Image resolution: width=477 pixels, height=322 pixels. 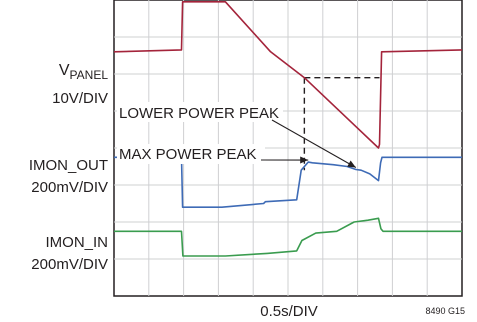 I want to click on annotation-lower-bg, so click(x=200, y=112).